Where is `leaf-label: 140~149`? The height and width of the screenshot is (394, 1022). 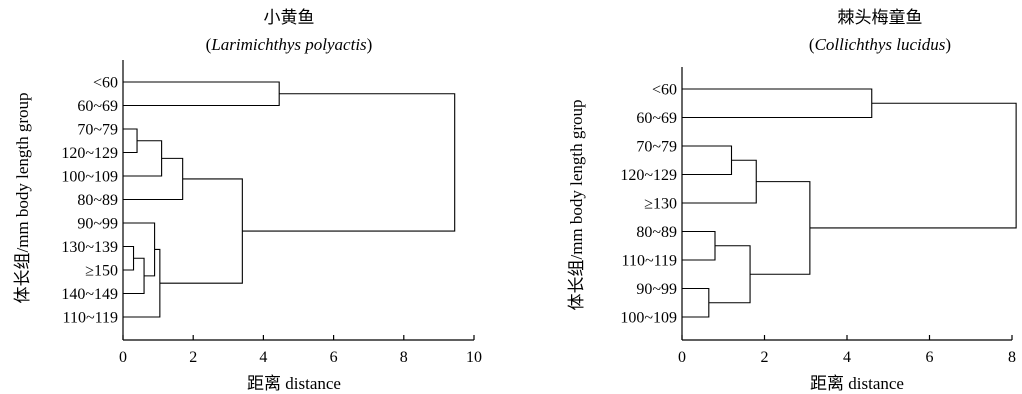
leaf-label: 140~149 is located at coordinates (89, 294).